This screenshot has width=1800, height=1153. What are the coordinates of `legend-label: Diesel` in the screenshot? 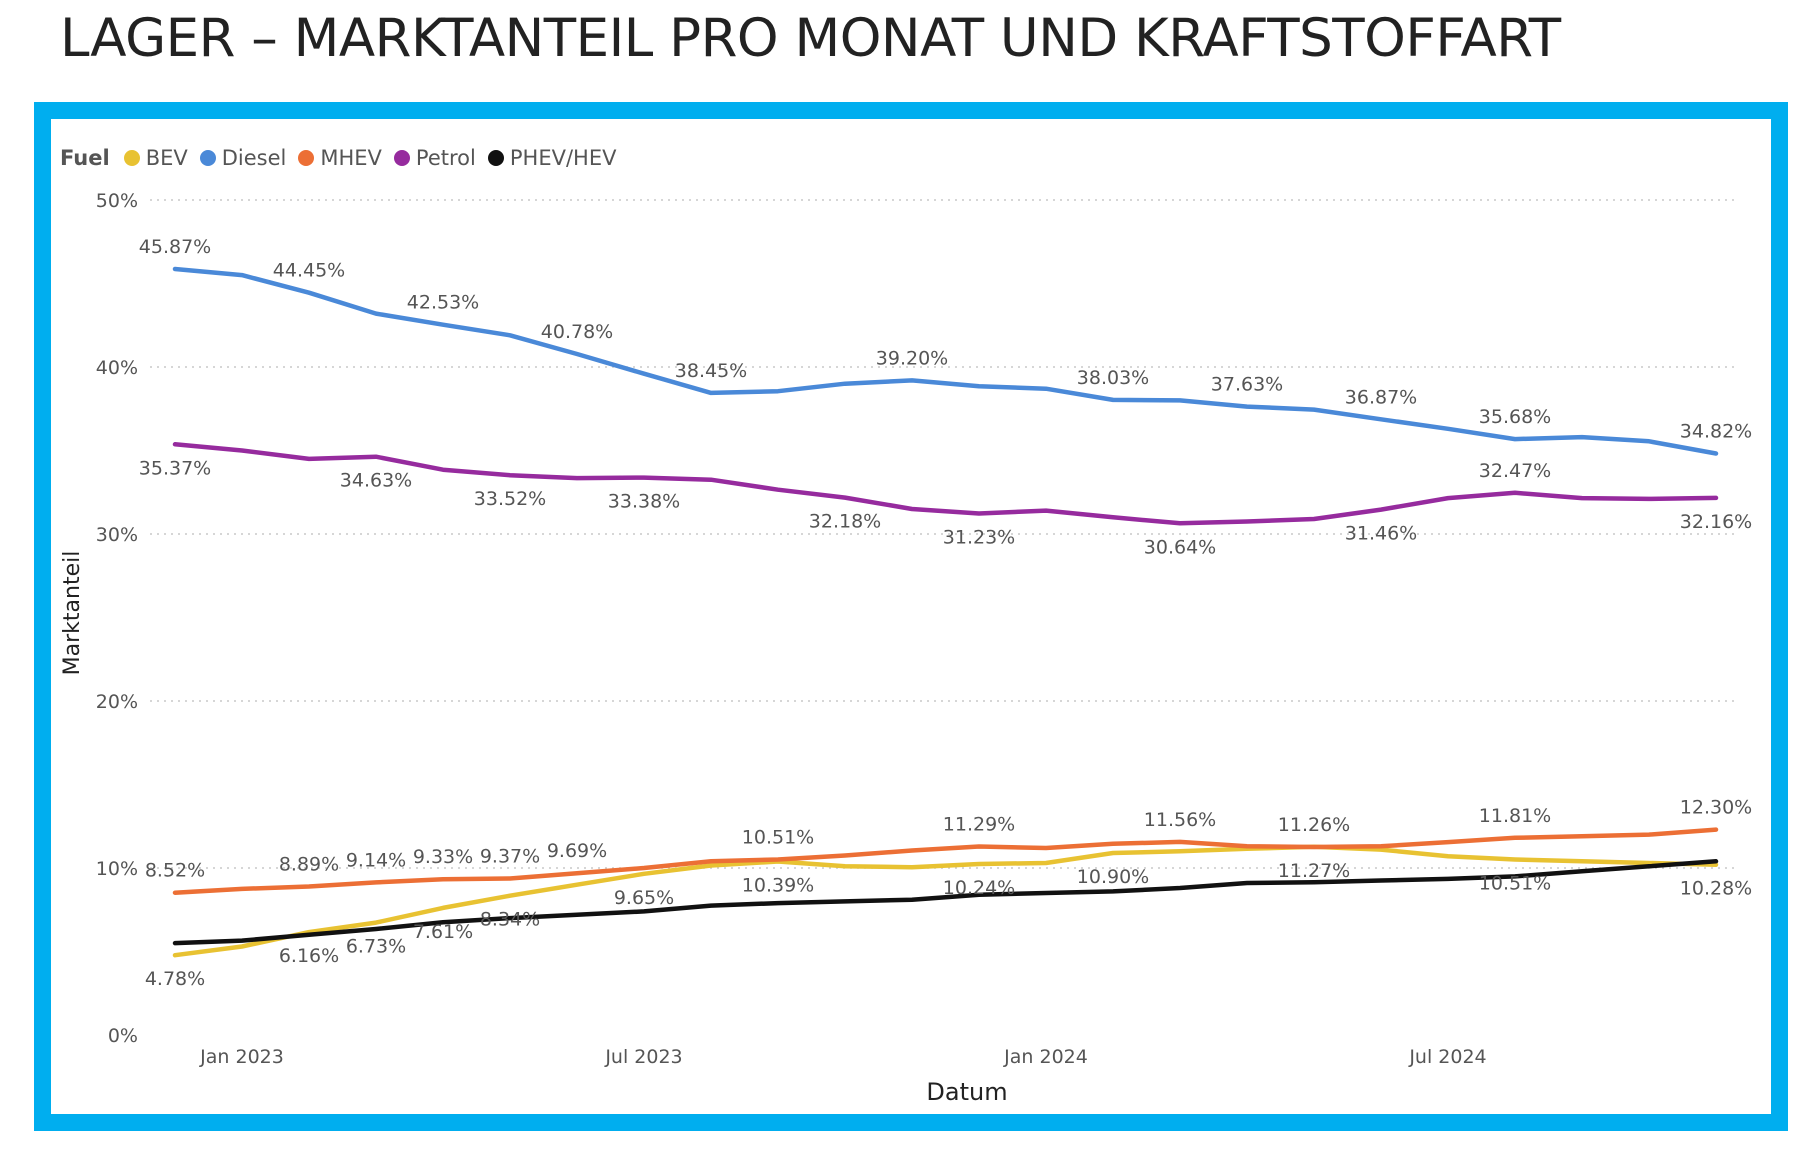 It's located at (254, 158).